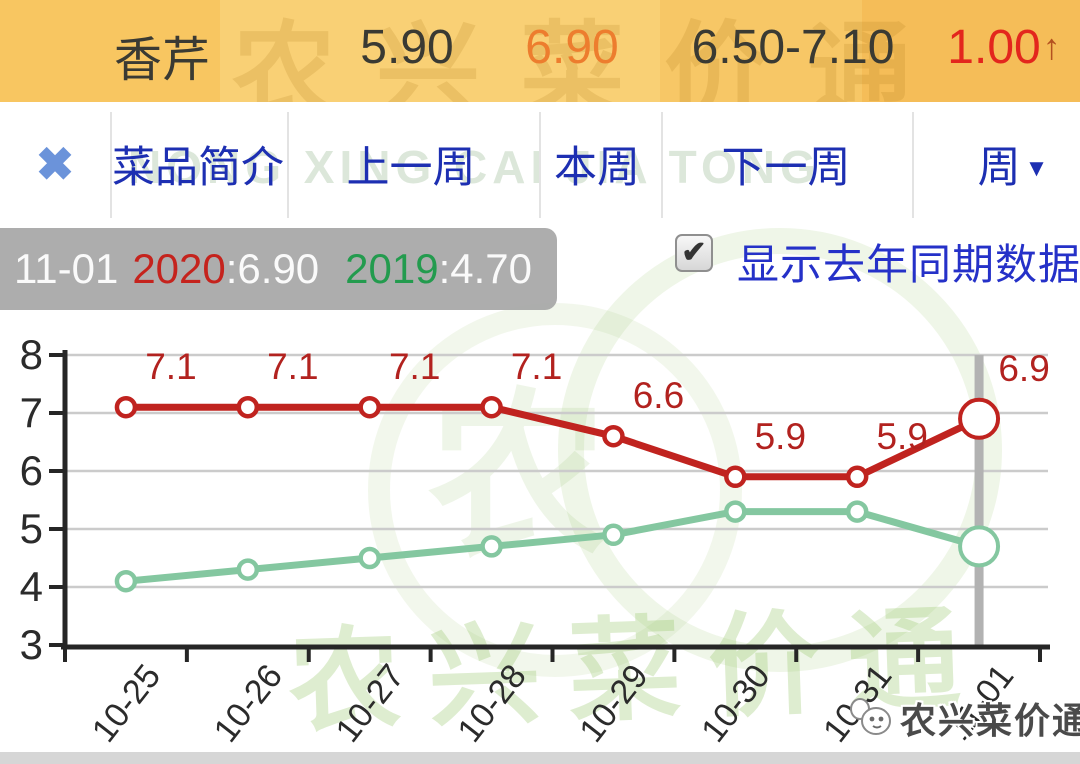  Describe the element at coordinates (248, 704) in the screenshot. I see `x-tick-label: 10-26` at that location.